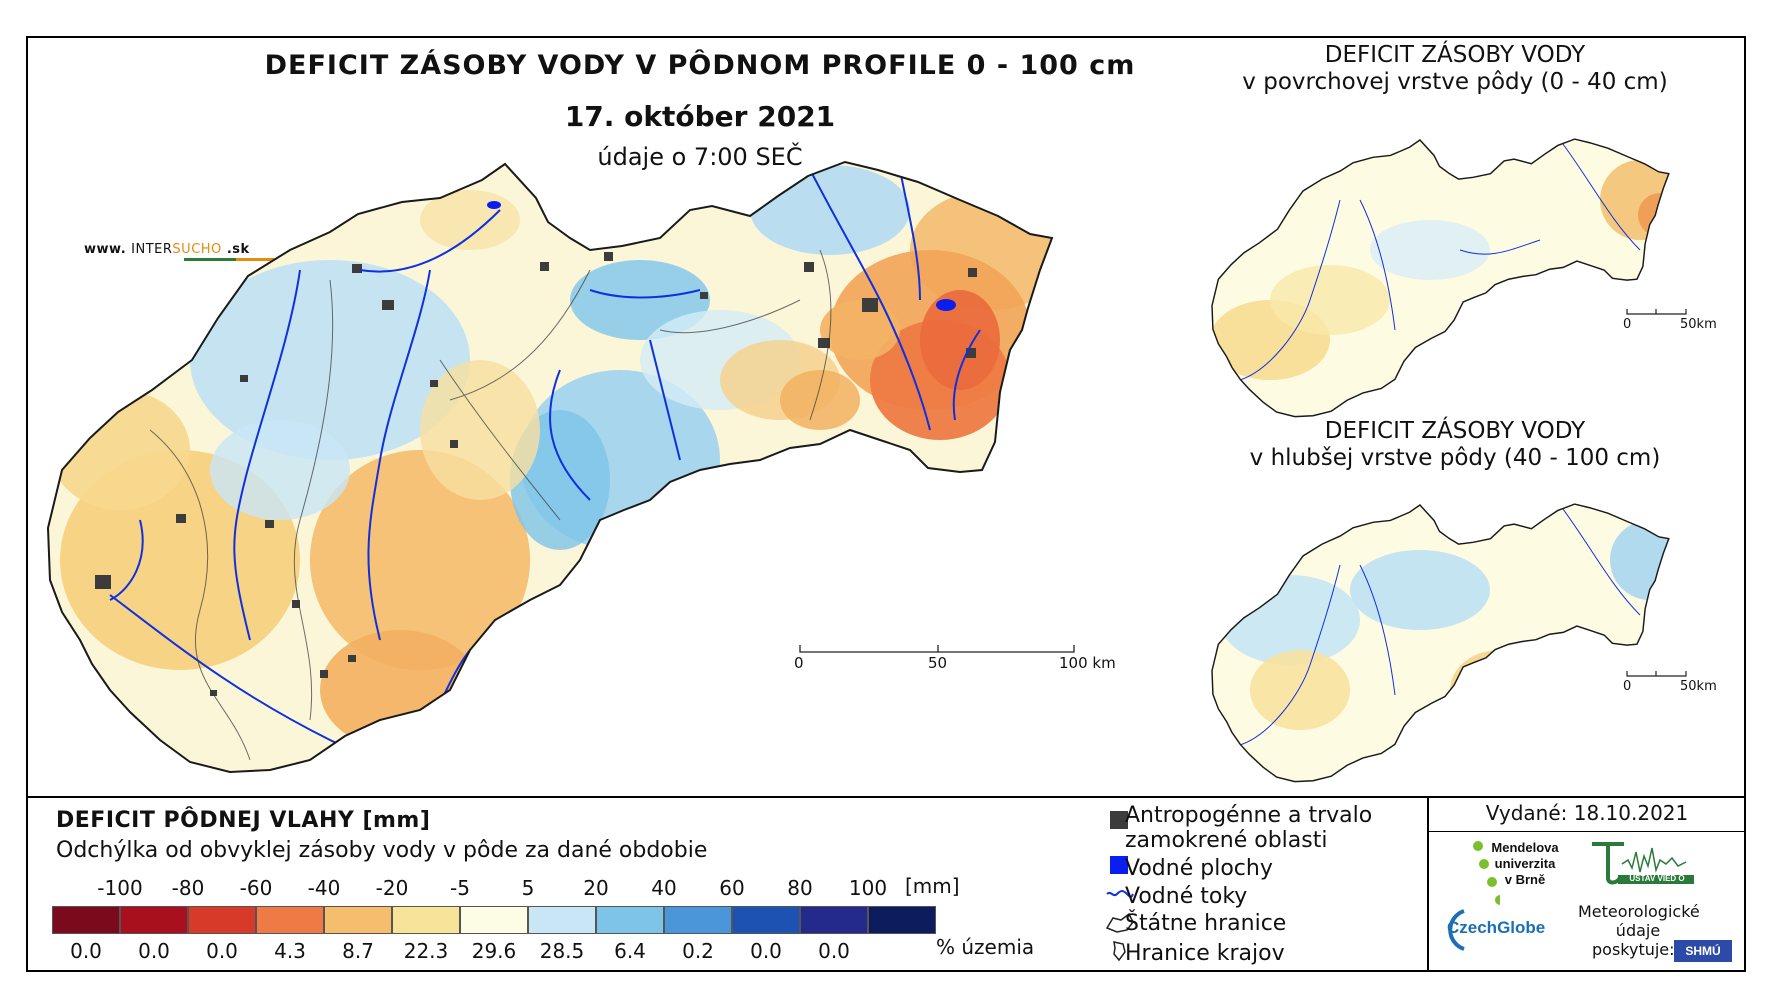 This screenshot has height=1003, width=1772. Describe the element at coordinates (562, 951) in the screenshot. I see `colorbar-percentage: 28.5` at that location.